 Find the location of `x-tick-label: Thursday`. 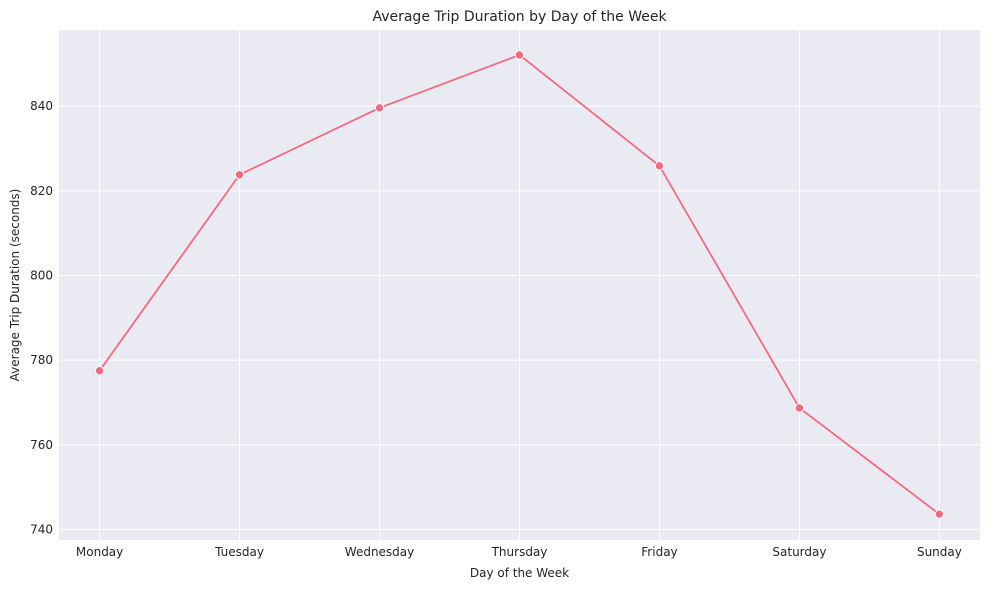

x-tick-label: Thursday is located at coordinates (519, 552).